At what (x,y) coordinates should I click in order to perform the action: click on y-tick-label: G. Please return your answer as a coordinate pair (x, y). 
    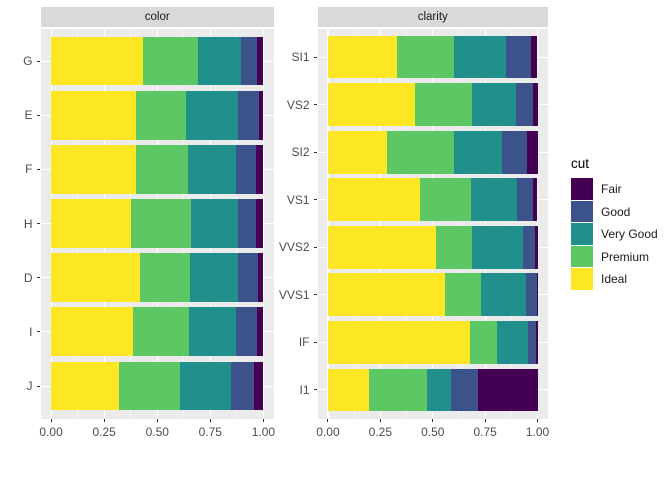
    Looking at the image, I should click on (28, 61).